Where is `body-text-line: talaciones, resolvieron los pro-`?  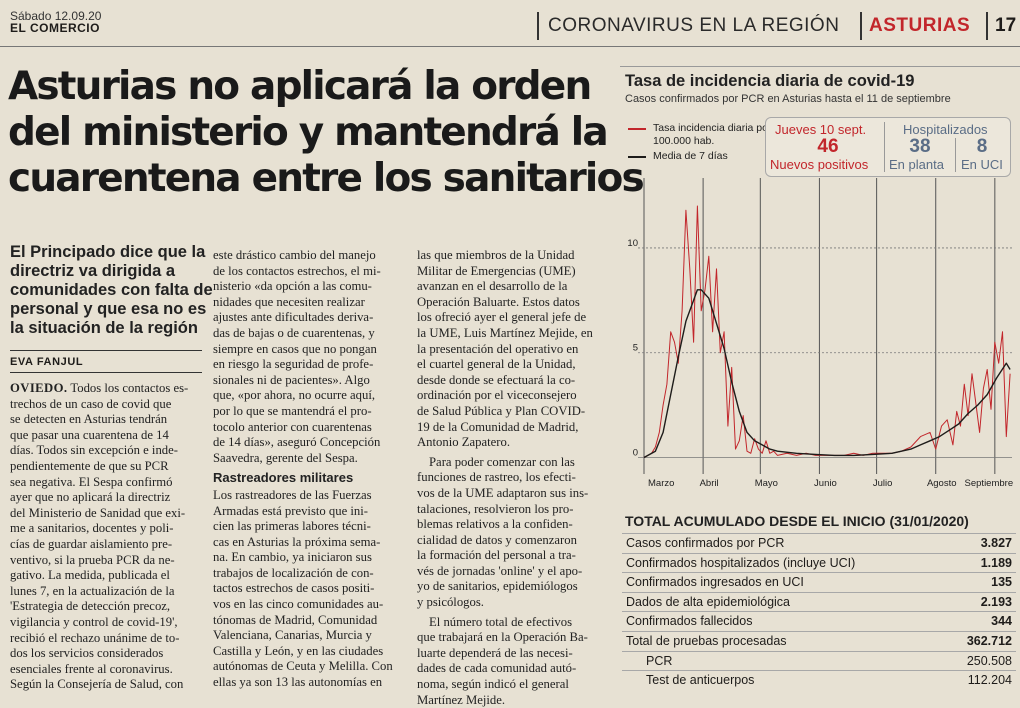
body-text-line: talaciones, resolvieron los pro- is located at coordinates (495, 508).